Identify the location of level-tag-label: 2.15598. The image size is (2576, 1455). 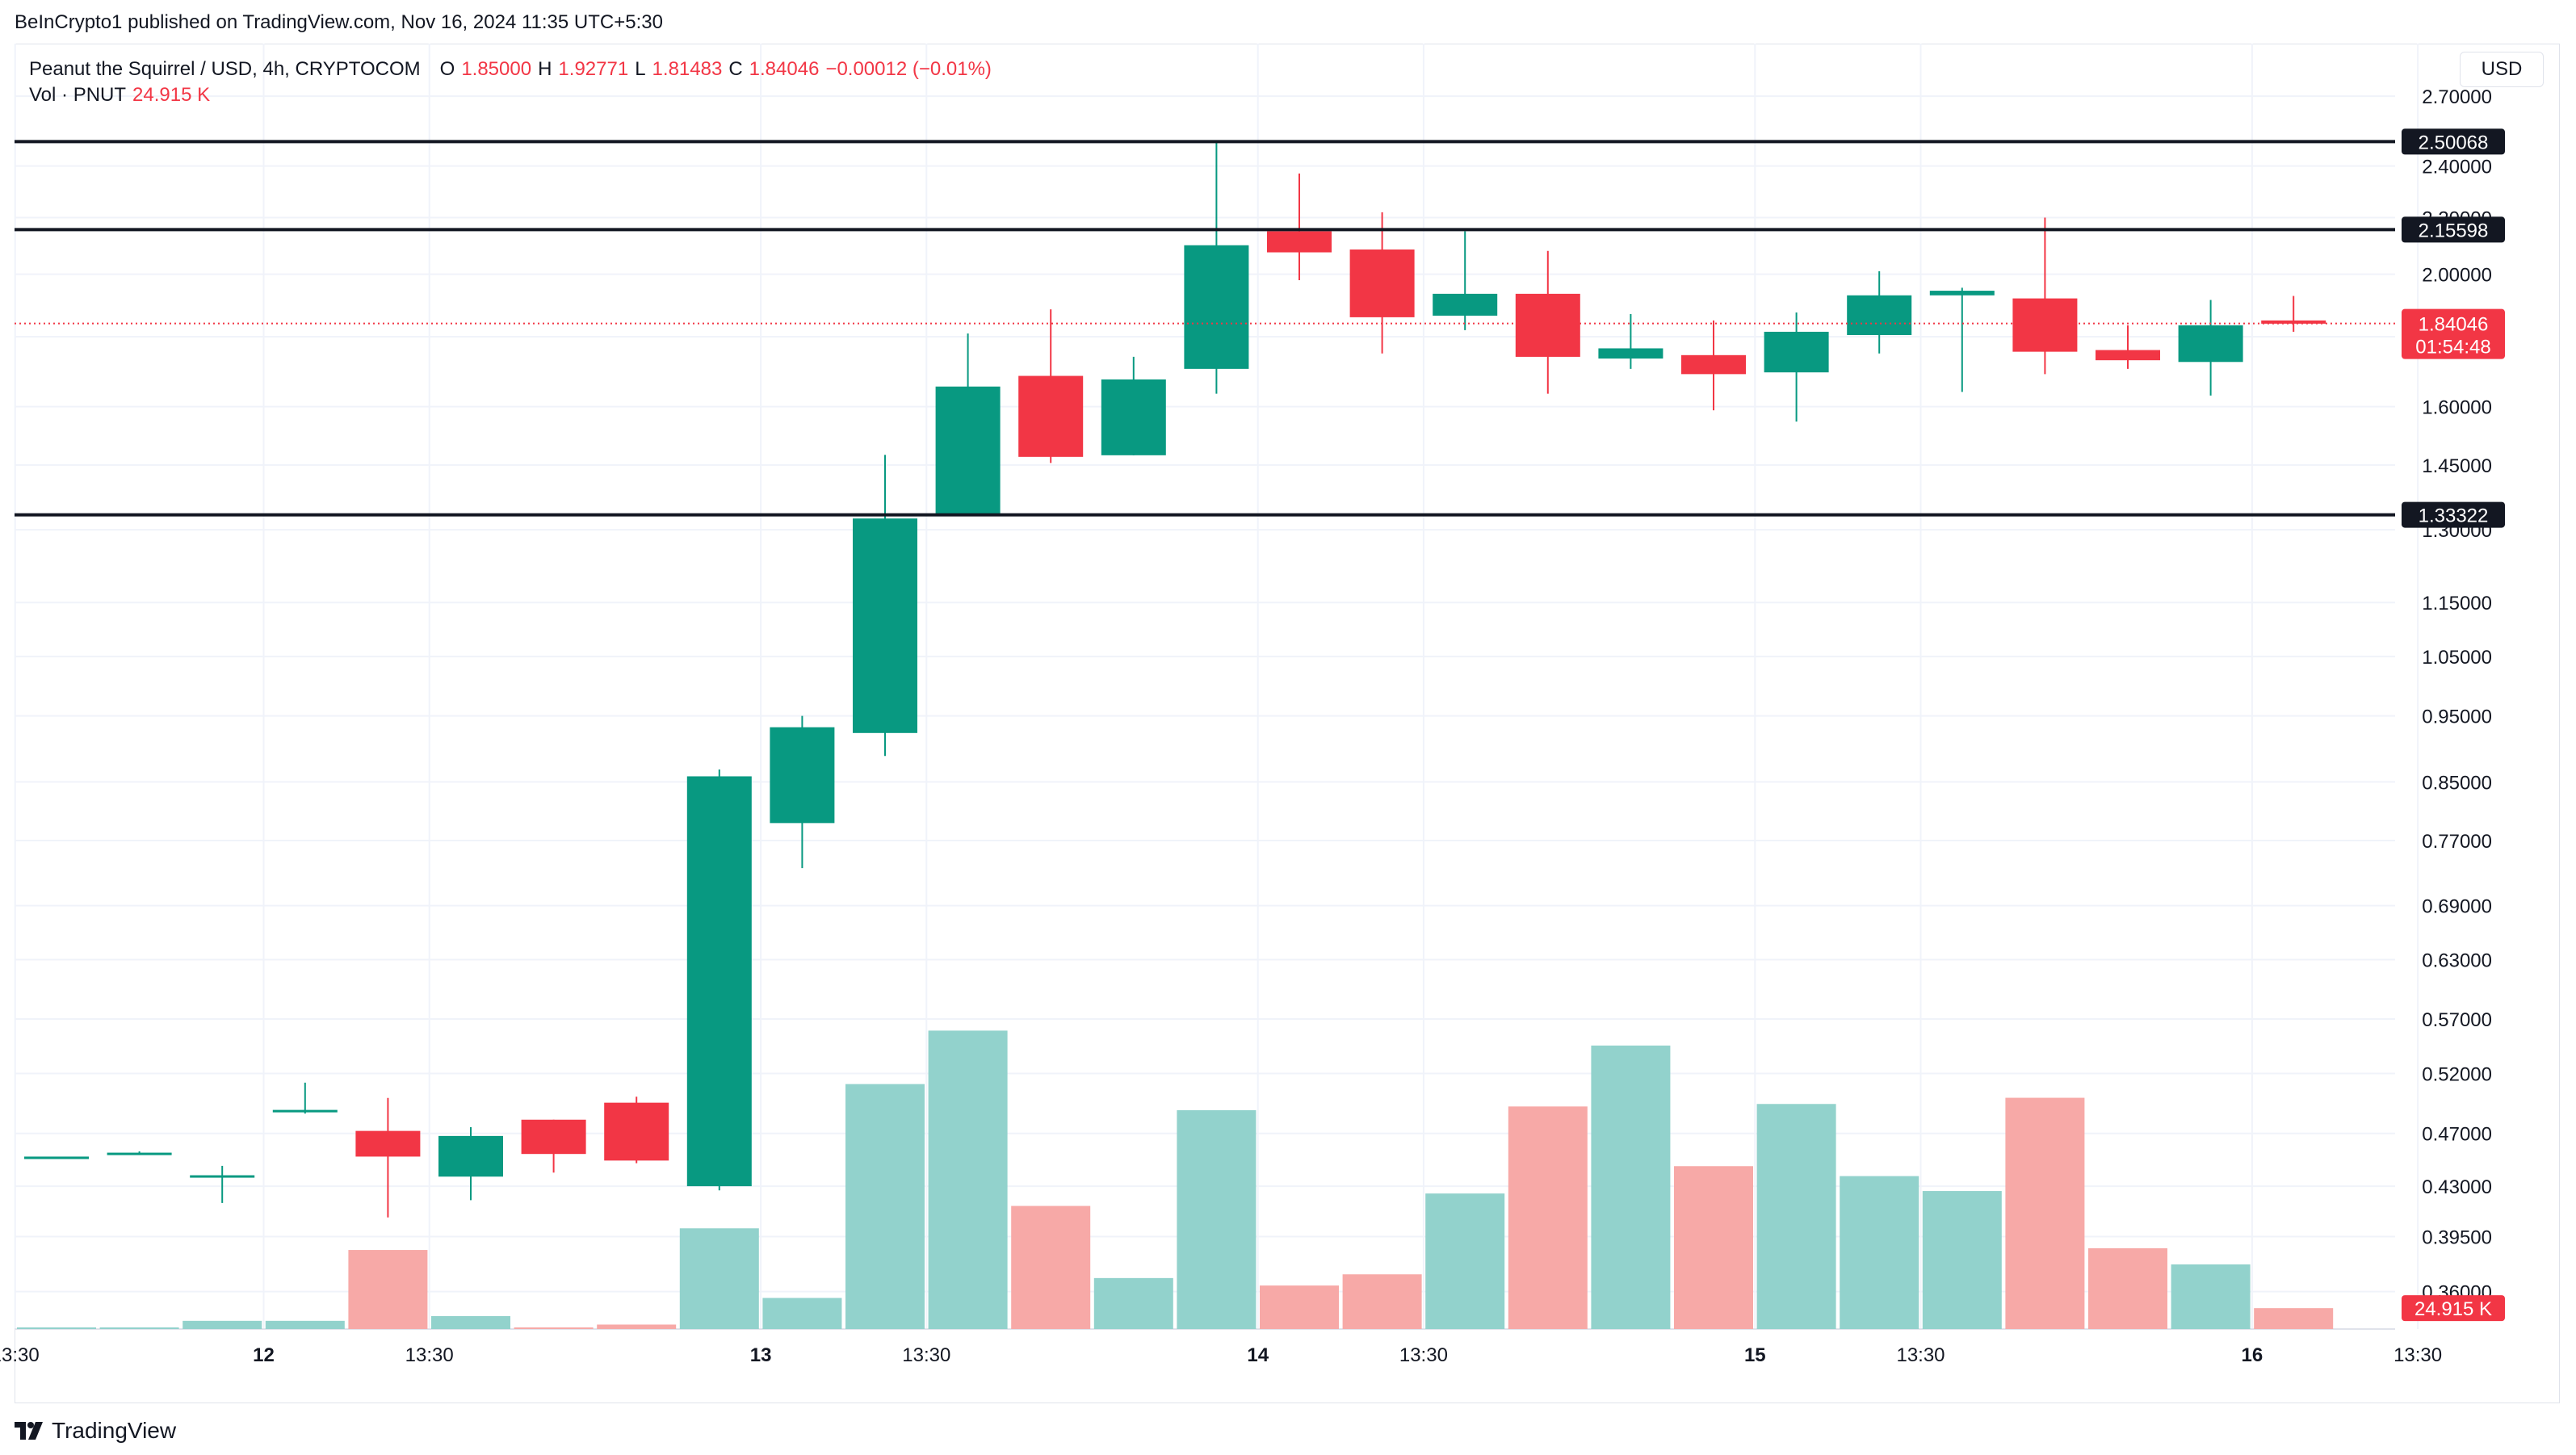
(2454, 230).